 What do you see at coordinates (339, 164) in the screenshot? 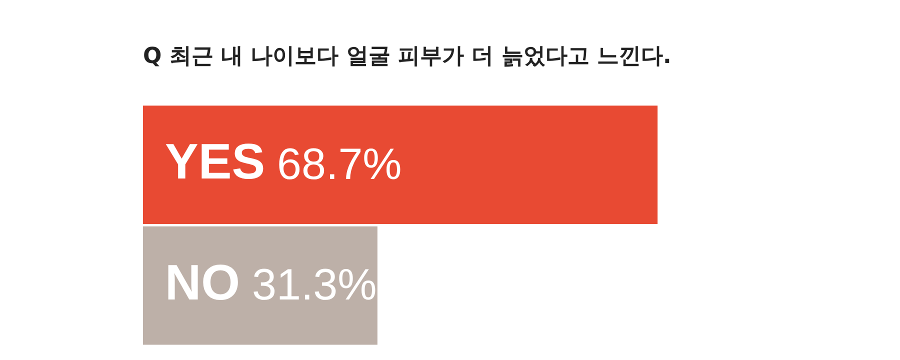
I see `data-label: 68.7%` at bounding box center [339, 164].